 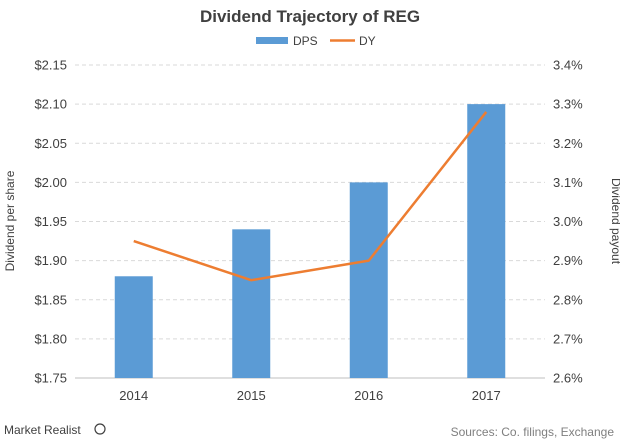 I want to click on y2-tick-label: 3.0%, so click(x=568, y=221).